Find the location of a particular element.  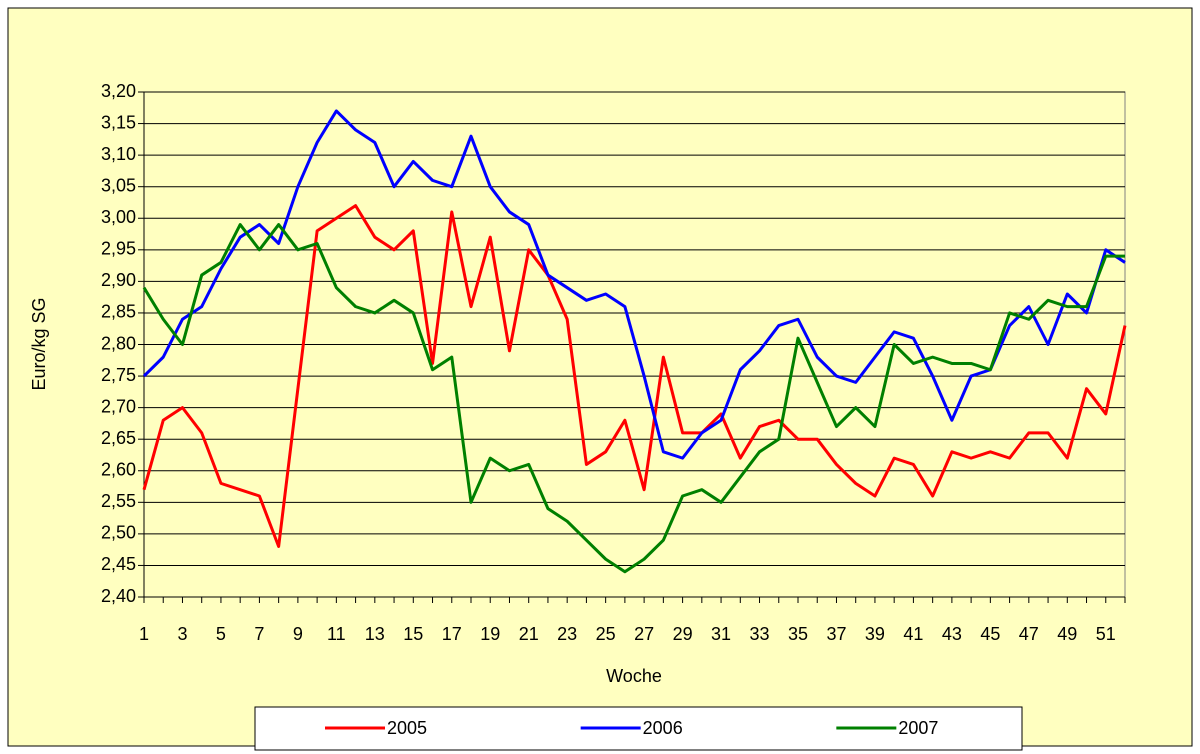

x-tick-label: 25 is located at coordinates (606, 634).